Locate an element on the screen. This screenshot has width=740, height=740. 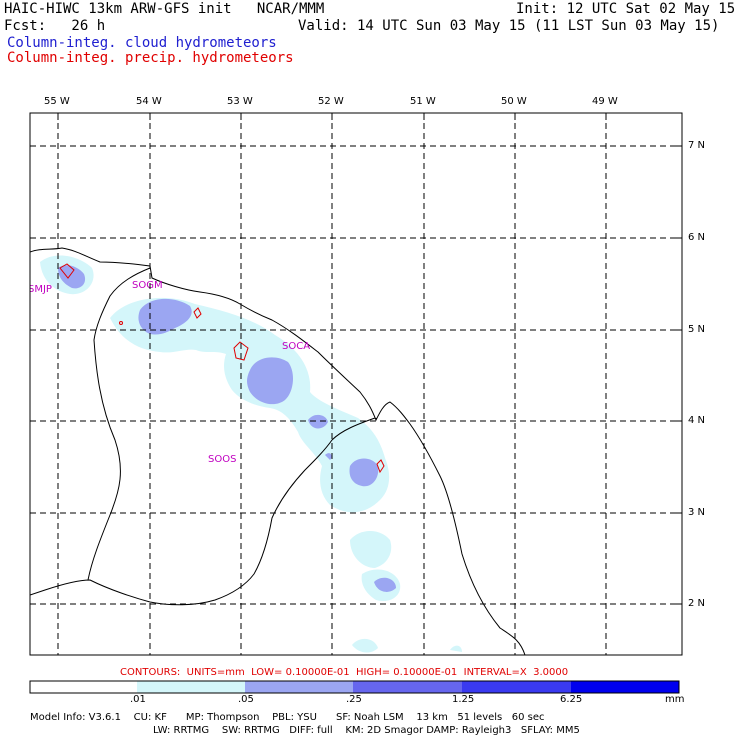
forecast-hour: Fcst: 26 h is located at coordinates (55, 26).